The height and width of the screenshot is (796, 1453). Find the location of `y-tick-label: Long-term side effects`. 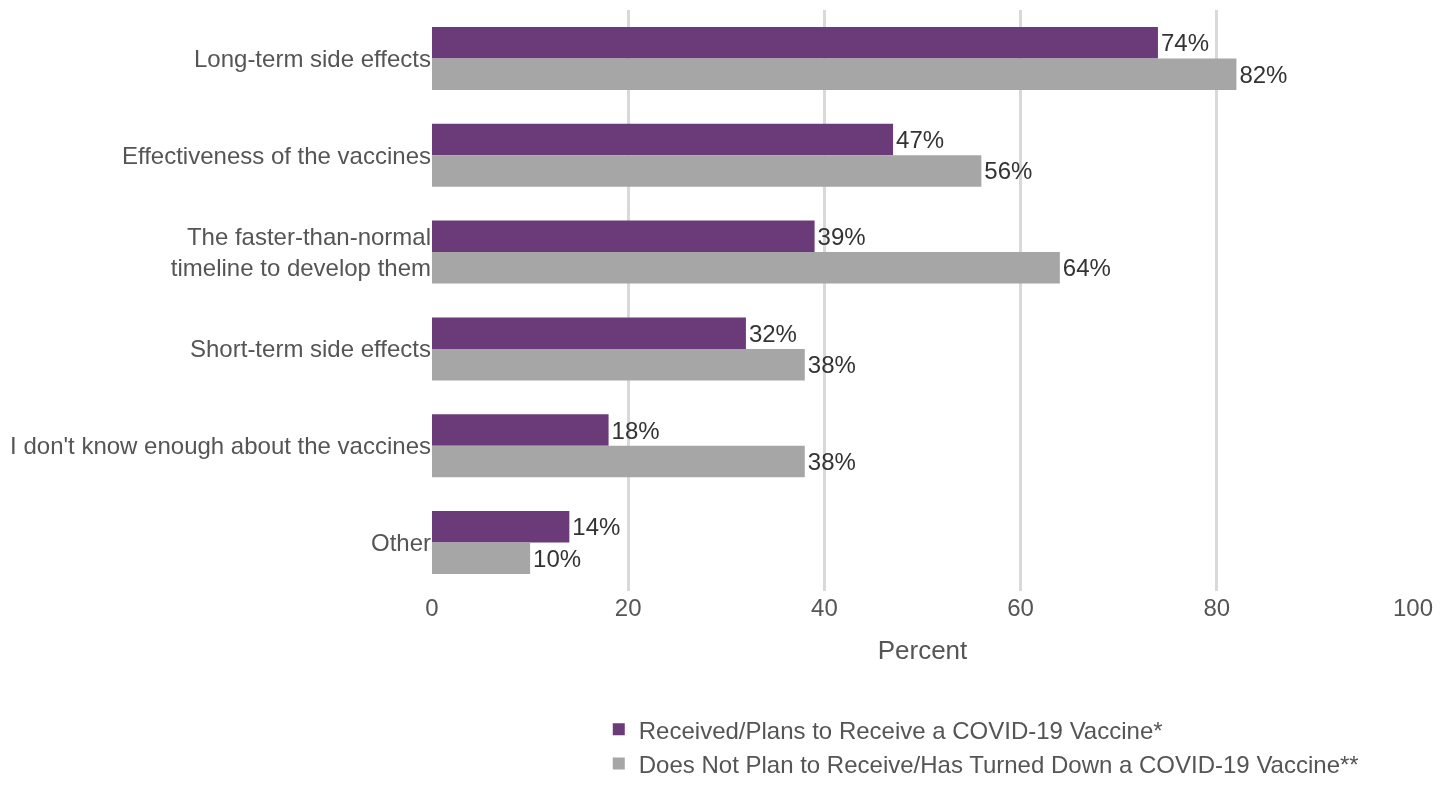

y-tick-label: Long-term side effects is located at coordinates (312, 58).